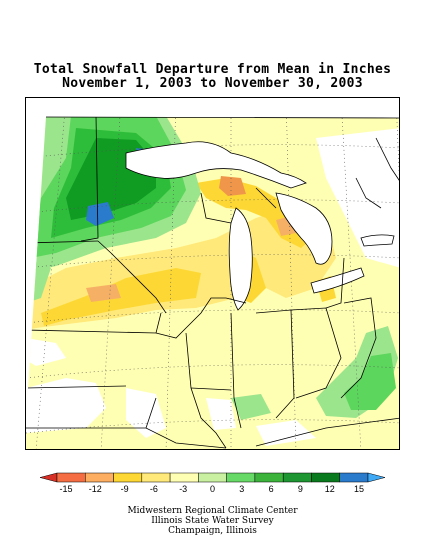 This screenshot has height=550, width=425. Describe the element at coordinates (300, 489) in the screenshot. I see `legend-tick-label: 9` at that location.